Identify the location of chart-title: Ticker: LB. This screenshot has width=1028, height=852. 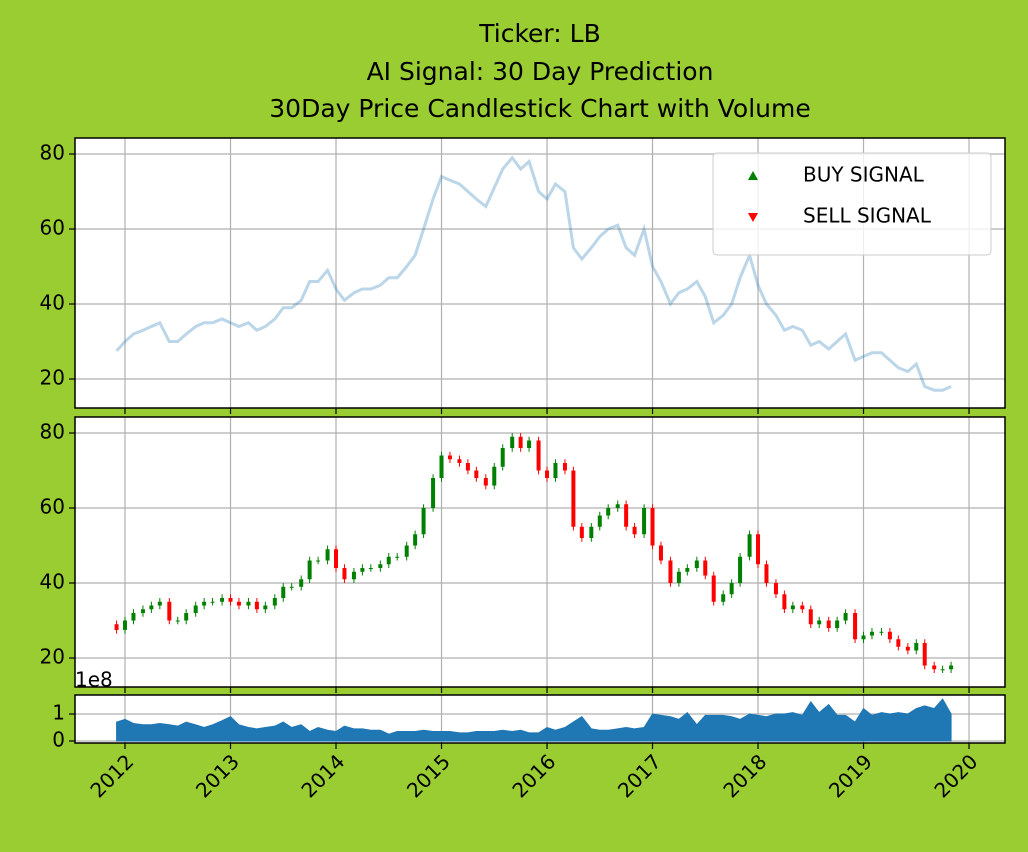
(539, 33).